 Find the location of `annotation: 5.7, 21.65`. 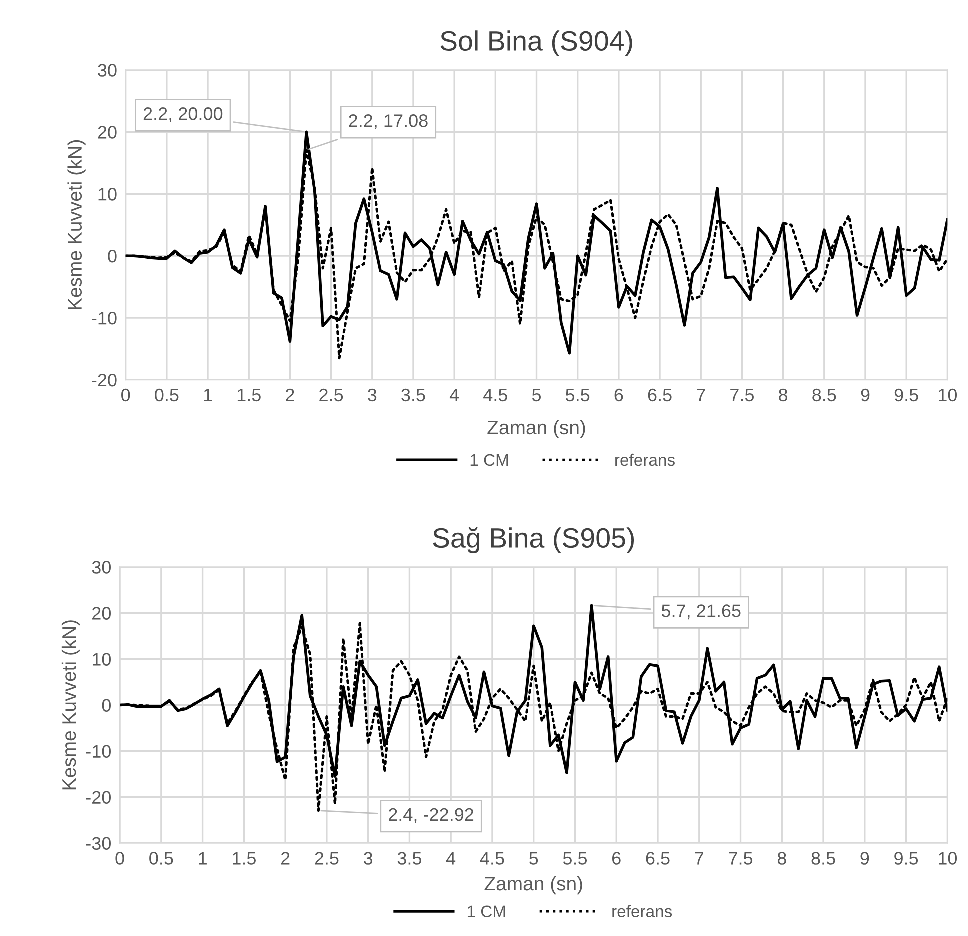

annotation: 5.7, 21.65 is located at coordinates (701, 612).